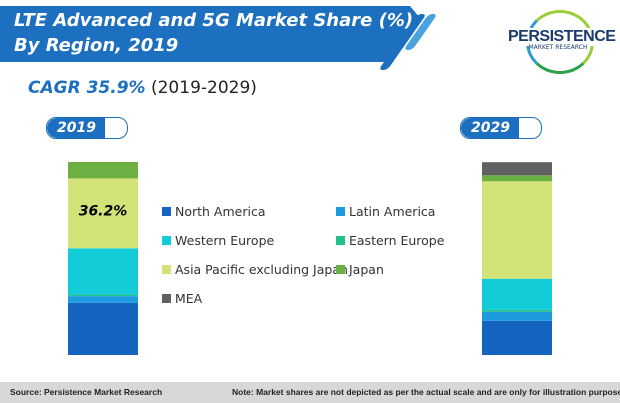 This screenshot has width=620, height=403. Describe the element at coordinates (86, 392) in the screenshot. I see `source-text: Source: Persistence Market Research` at that location.